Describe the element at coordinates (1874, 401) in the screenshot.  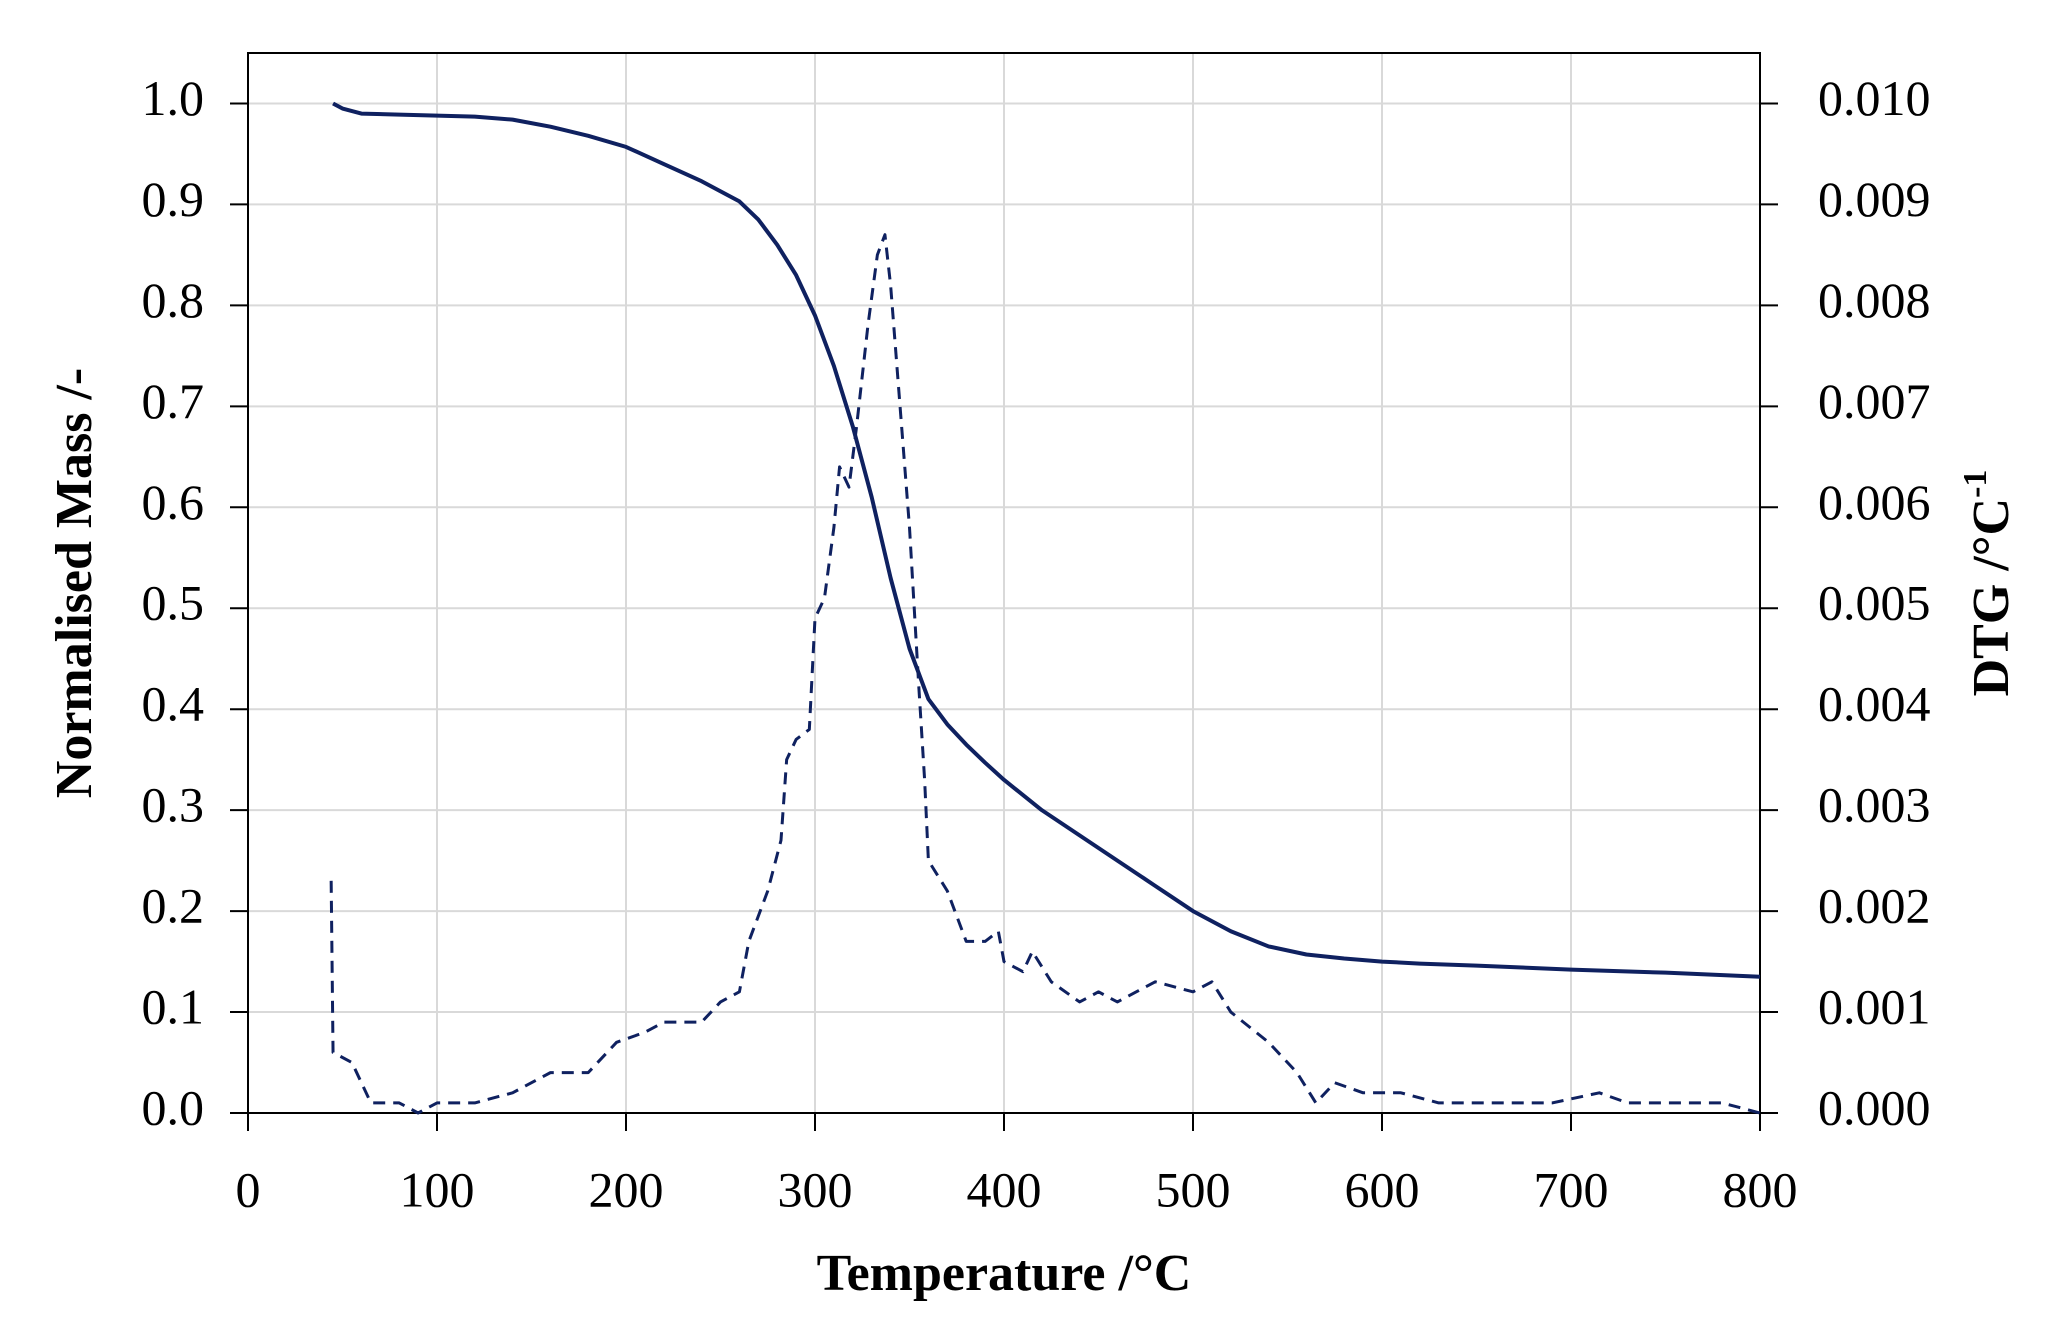
I see `y2-tick-label: 0.007` at that location.